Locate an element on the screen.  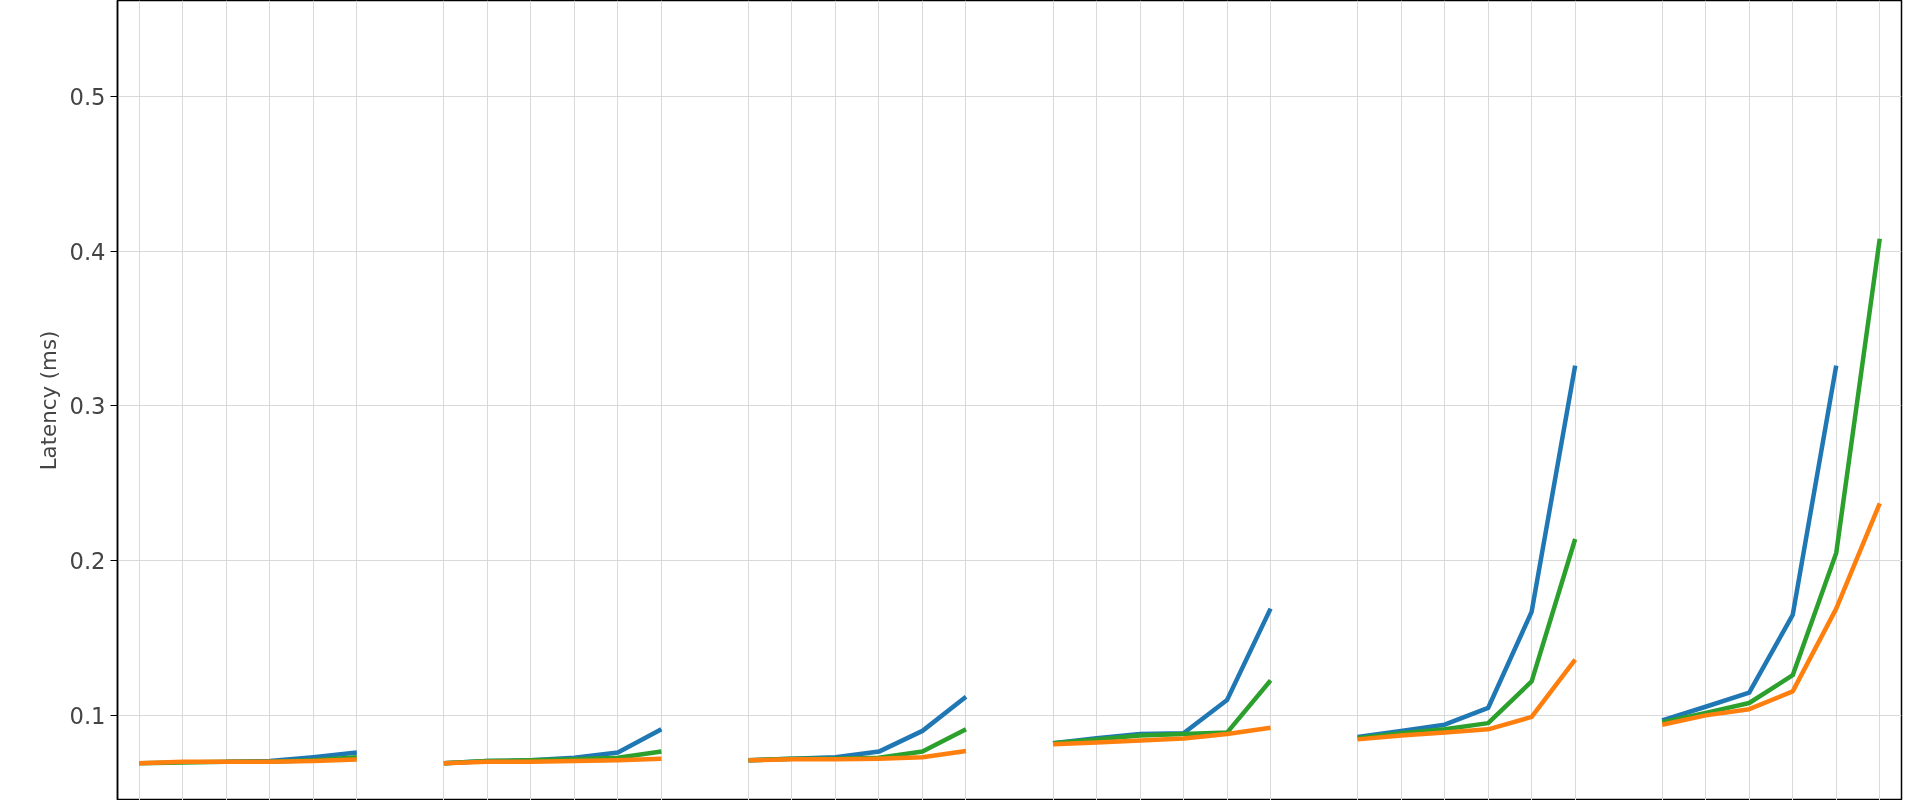
y-tick-label: 0.3 is located at coordinates (87, 406).